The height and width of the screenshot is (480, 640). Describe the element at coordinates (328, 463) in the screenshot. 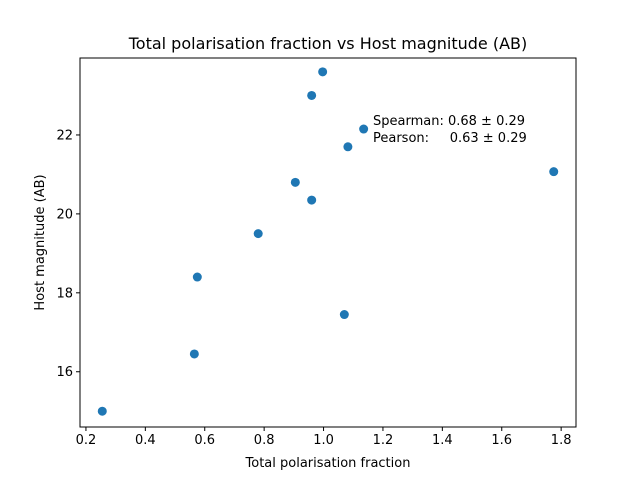

I see `x-axis-label: Total polarisation fraction` at that location.